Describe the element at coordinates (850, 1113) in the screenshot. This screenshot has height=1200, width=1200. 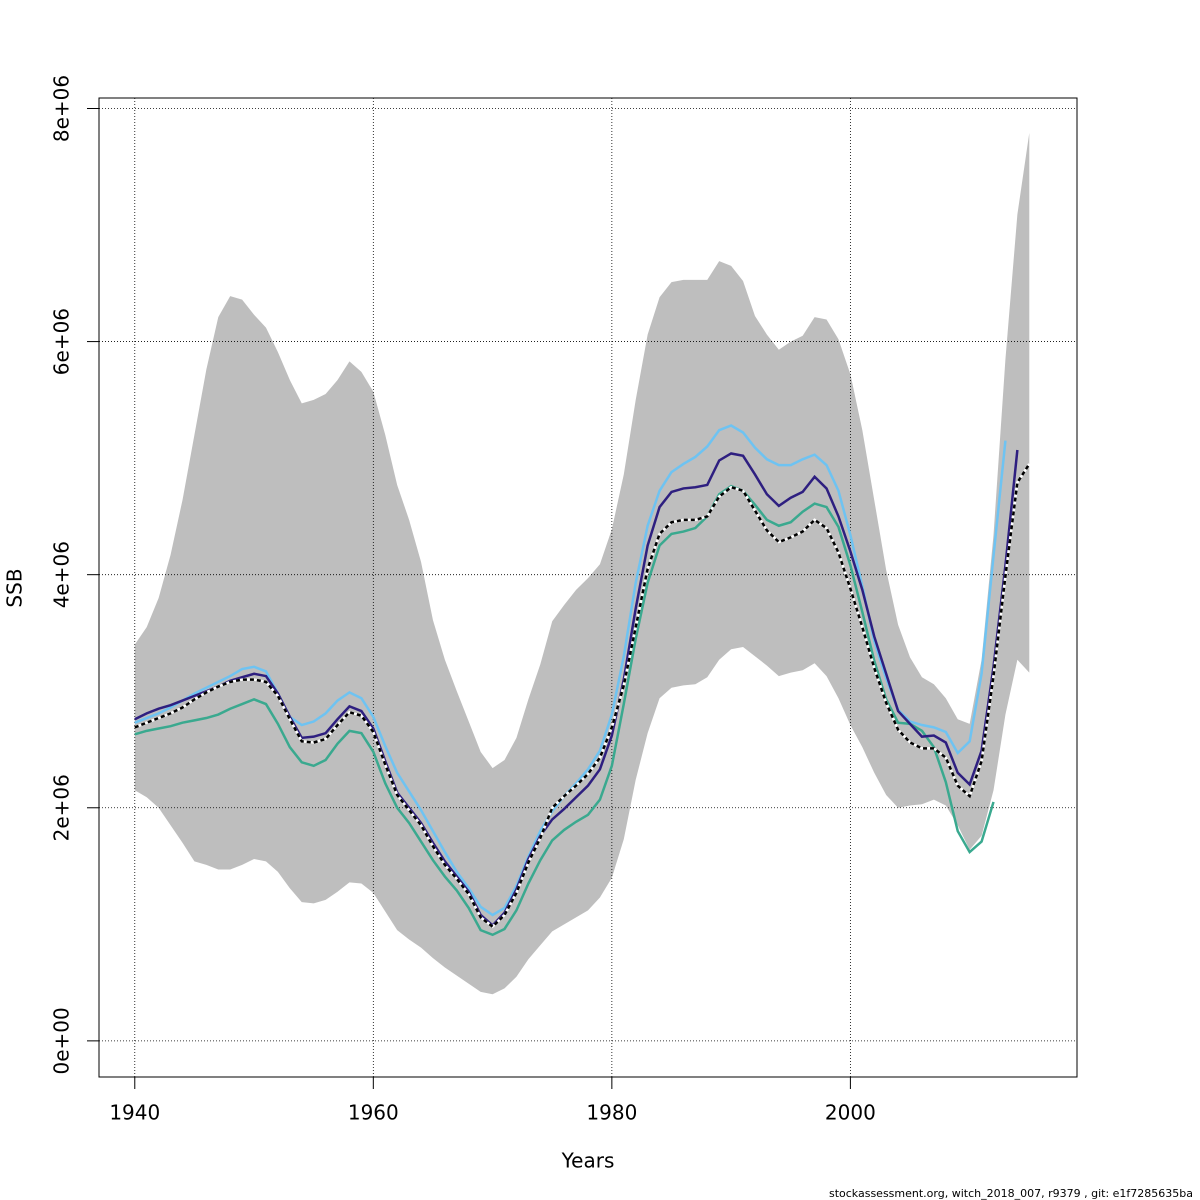
I see `x-tick-label: 2000` at that location.